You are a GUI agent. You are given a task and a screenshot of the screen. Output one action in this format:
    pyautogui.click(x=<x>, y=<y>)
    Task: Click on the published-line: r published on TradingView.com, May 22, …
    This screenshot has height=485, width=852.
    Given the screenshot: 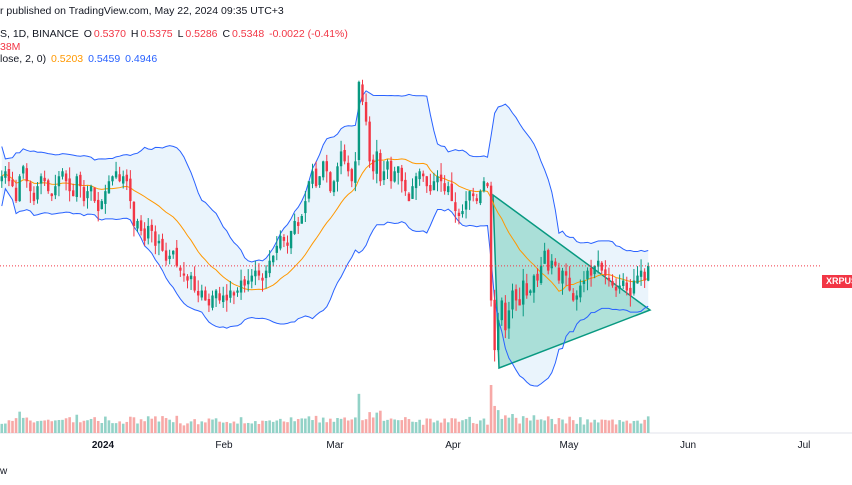 What is the action you would take?
    pyautogui.click(x=143, y=11)
    